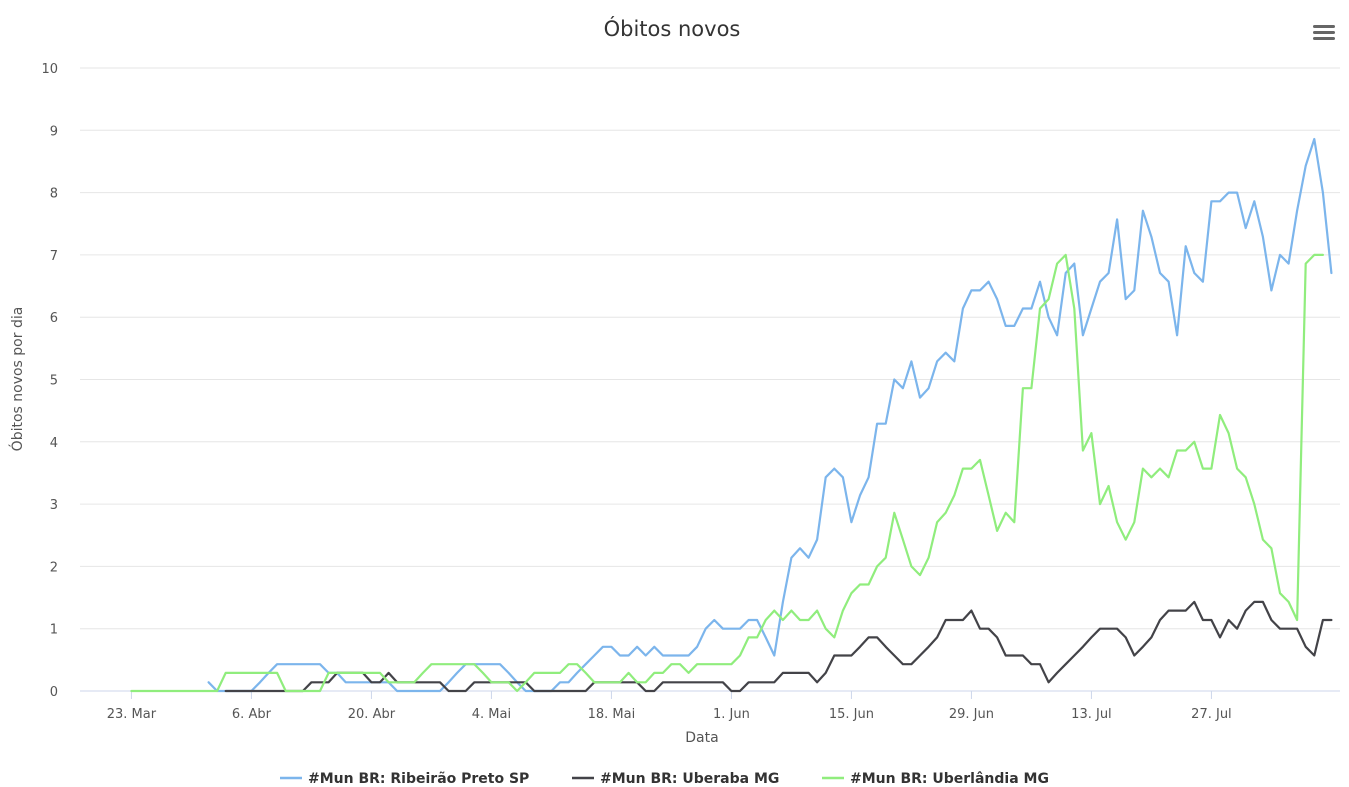 The image size is (1349, 787). I want to click on x-tick-label: 15. Jun, so click(851, 714).